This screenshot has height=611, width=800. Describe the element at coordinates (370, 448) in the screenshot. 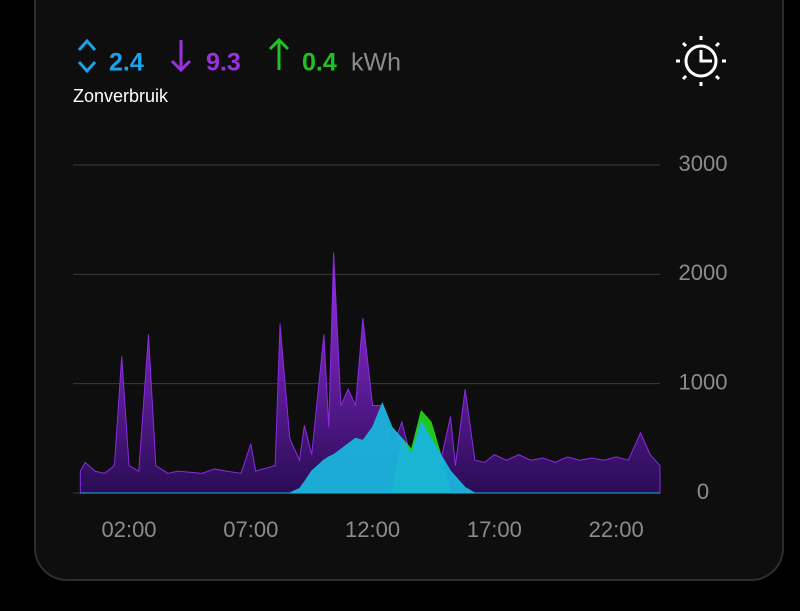

I see `area` at that location.